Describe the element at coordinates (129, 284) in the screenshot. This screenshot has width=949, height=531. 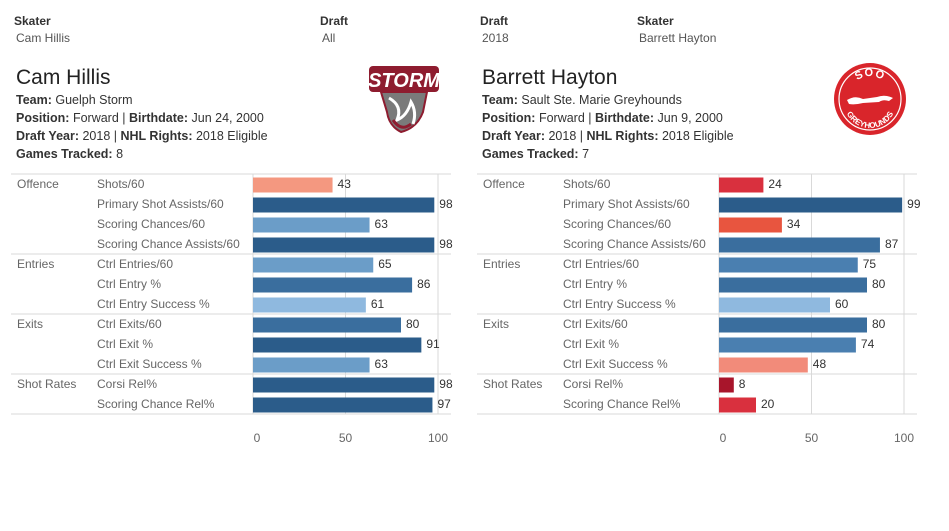
I see `metric-label: Ctrl Entry %` at that location.